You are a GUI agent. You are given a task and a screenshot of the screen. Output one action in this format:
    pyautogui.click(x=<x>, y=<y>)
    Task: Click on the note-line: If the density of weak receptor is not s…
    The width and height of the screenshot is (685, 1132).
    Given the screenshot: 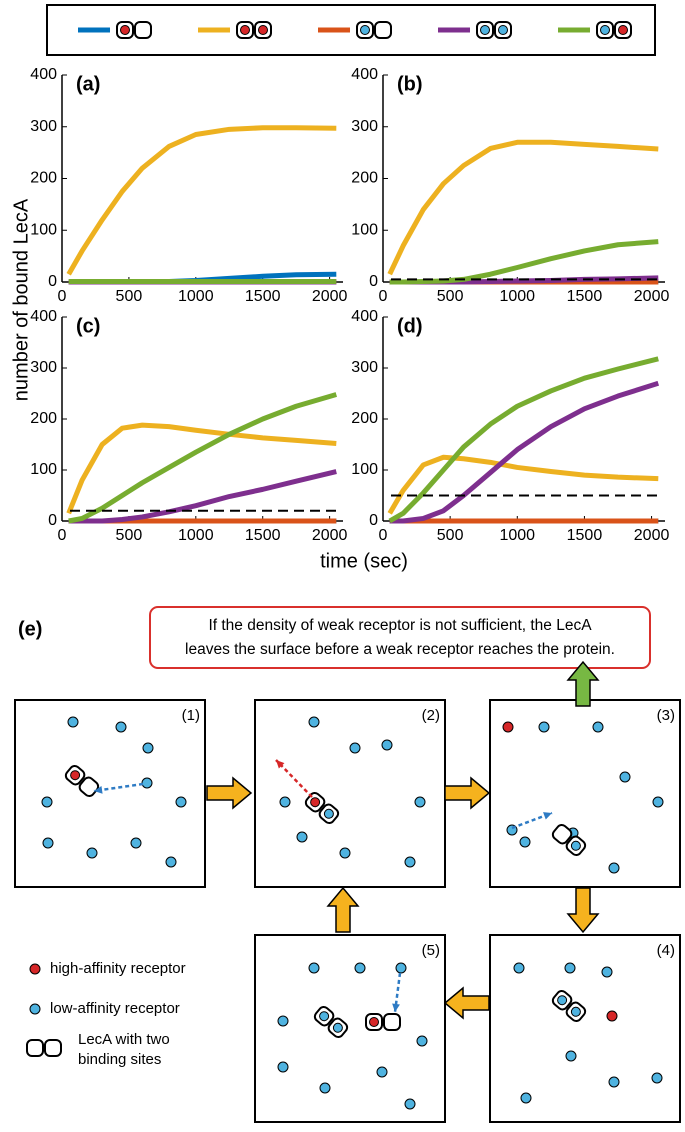 What is the action you would take?
    pyautogui.click(x=400, y=625)
    